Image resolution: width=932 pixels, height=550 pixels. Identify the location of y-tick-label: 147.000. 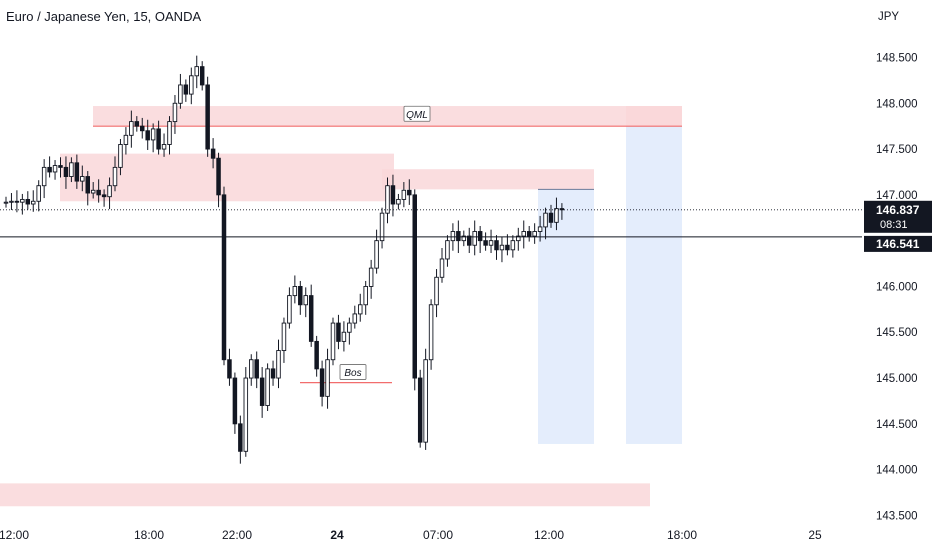
(897, 196).